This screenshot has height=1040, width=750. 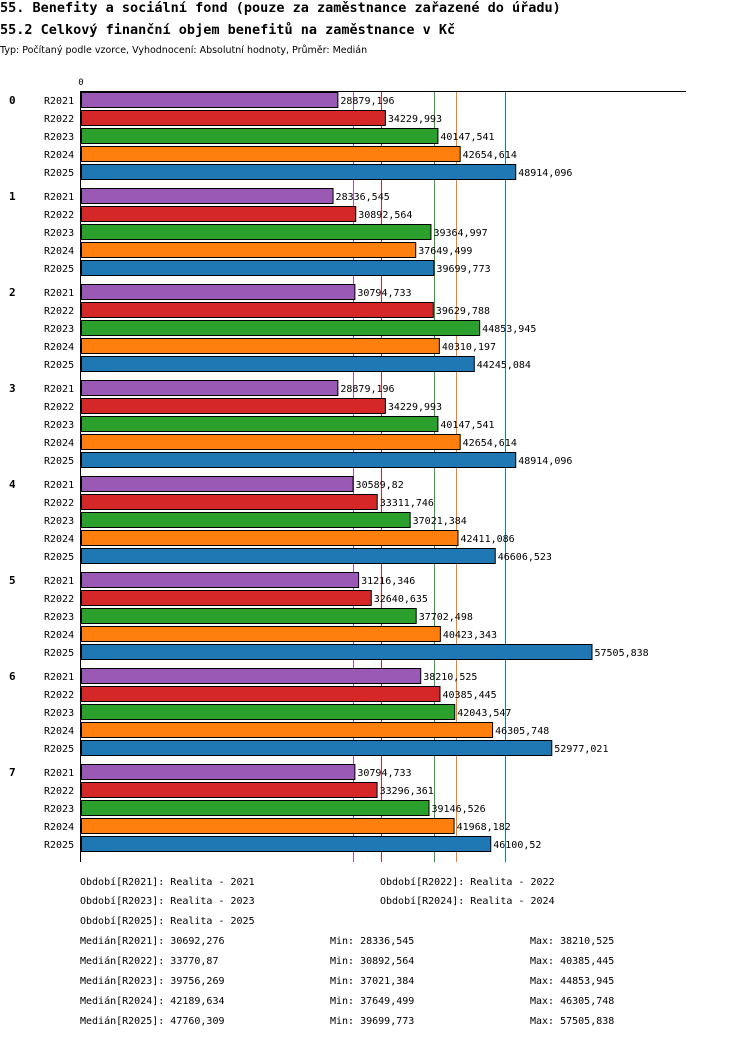 What do you see at coordinates (260, 136) in the screenshot?
I see `bar-0-r2023` at bounding box center [260, 136].